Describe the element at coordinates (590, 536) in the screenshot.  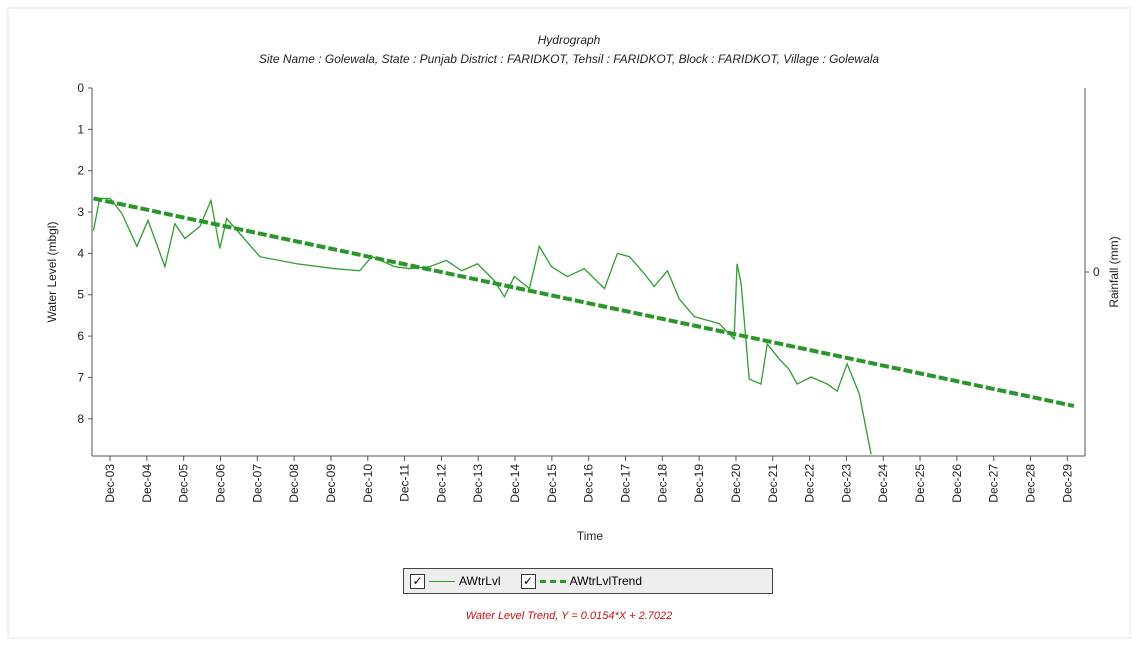
I see `x-axis-label: Time` at that location.